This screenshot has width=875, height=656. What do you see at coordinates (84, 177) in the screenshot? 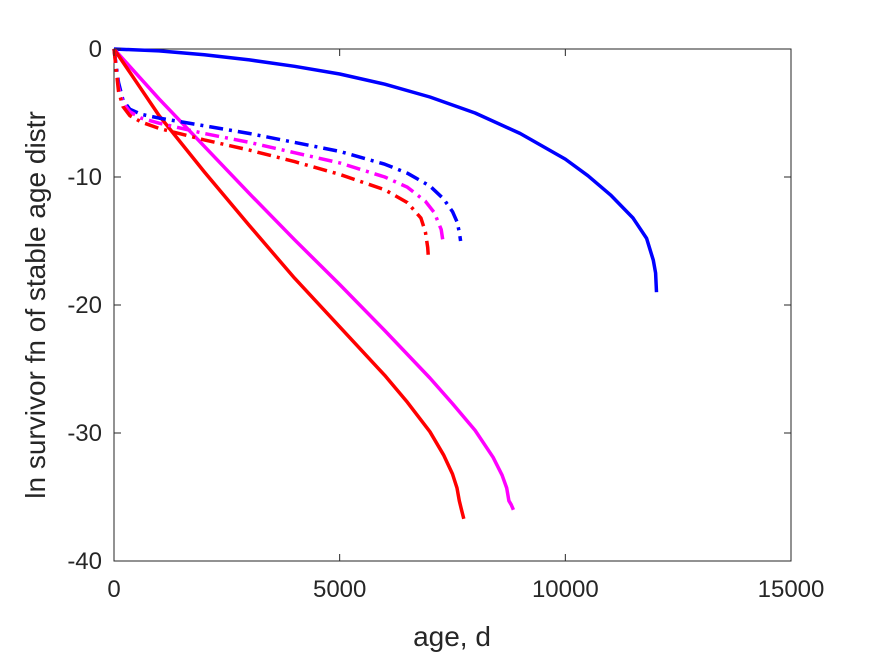
I see `y-tick-label: -10` at bounding box center [84, 177].